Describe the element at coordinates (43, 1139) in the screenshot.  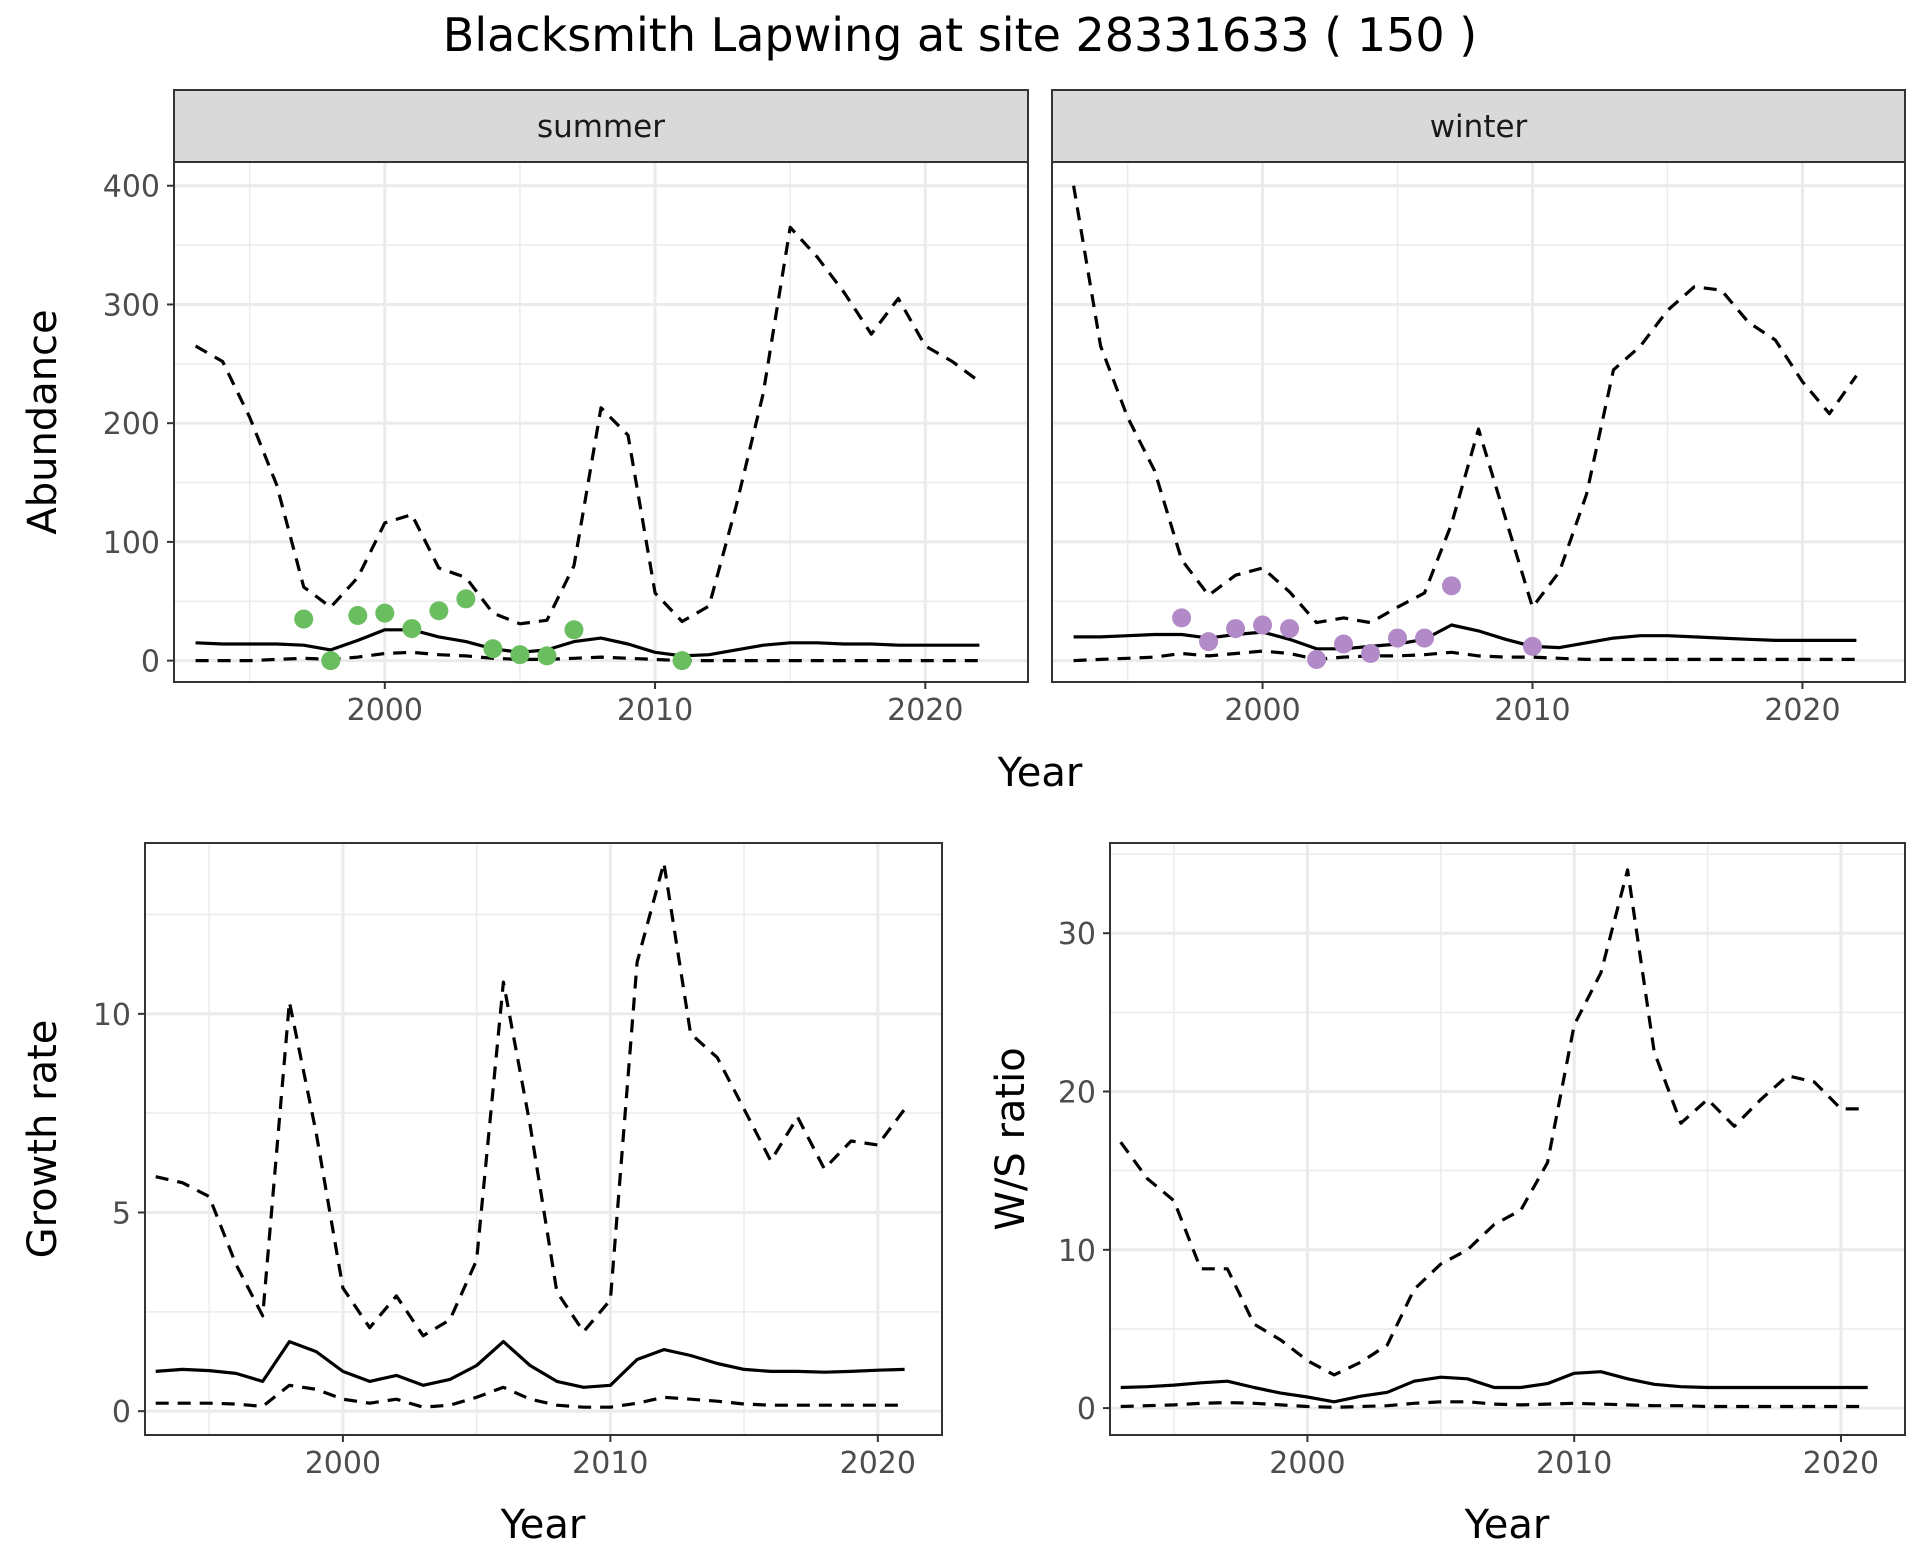
I see `y-axis-title: Growth rate` at that location.